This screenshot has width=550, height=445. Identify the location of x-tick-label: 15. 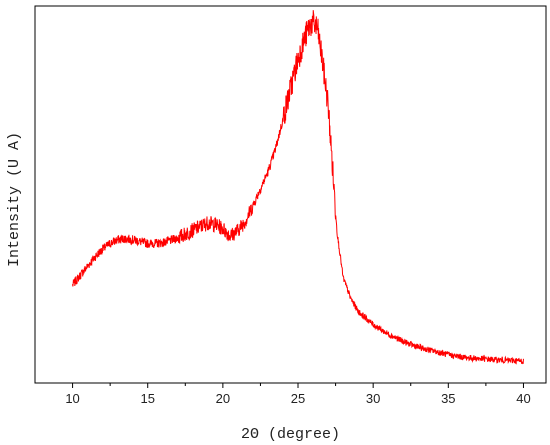
(147, 398).